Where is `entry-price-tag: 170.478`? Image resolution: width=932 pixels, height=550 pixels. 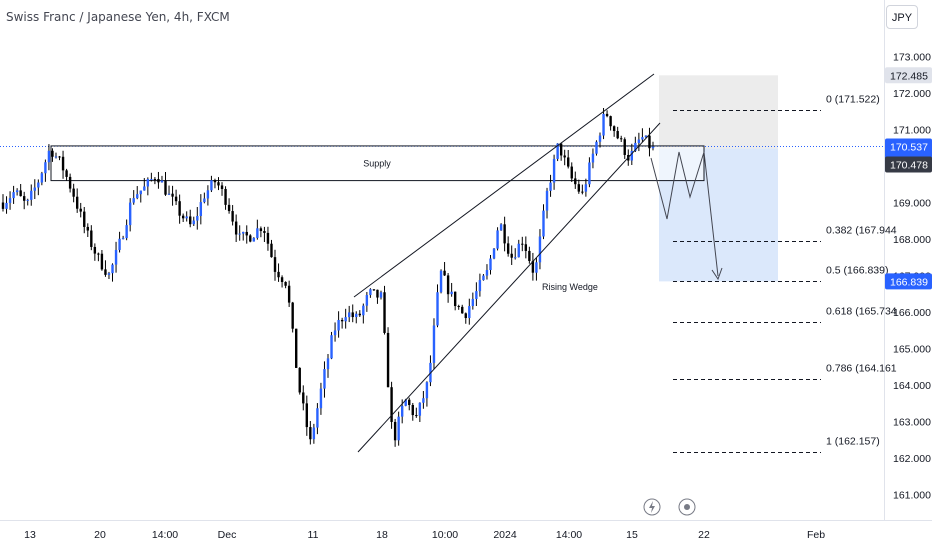 entry-price-tag: 170.478 is located at coordinates (908, 164).